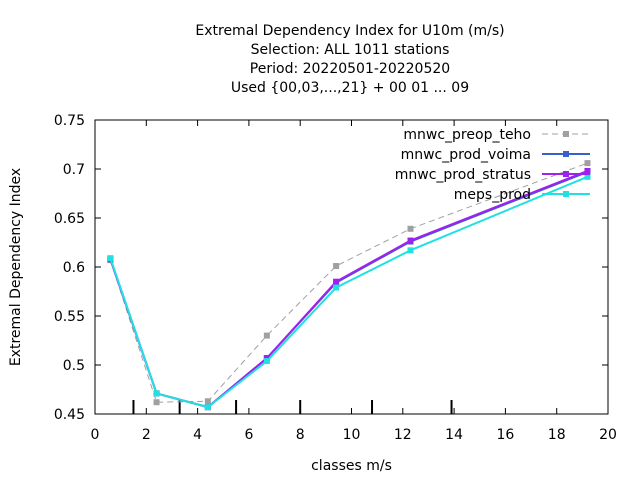 This screenshot has height=480, width=640. What do you see at coordinates (492, 195) in the screenshot?
I see `legend-label: meps_prod` at bounding box center [492, 195].